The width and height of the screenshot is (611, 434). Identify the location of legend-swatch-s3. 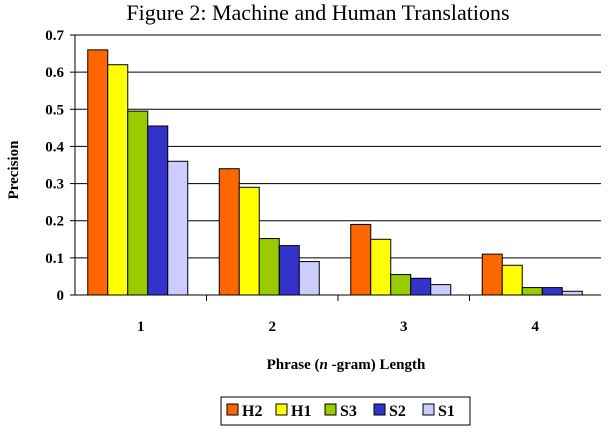
(330, 409).